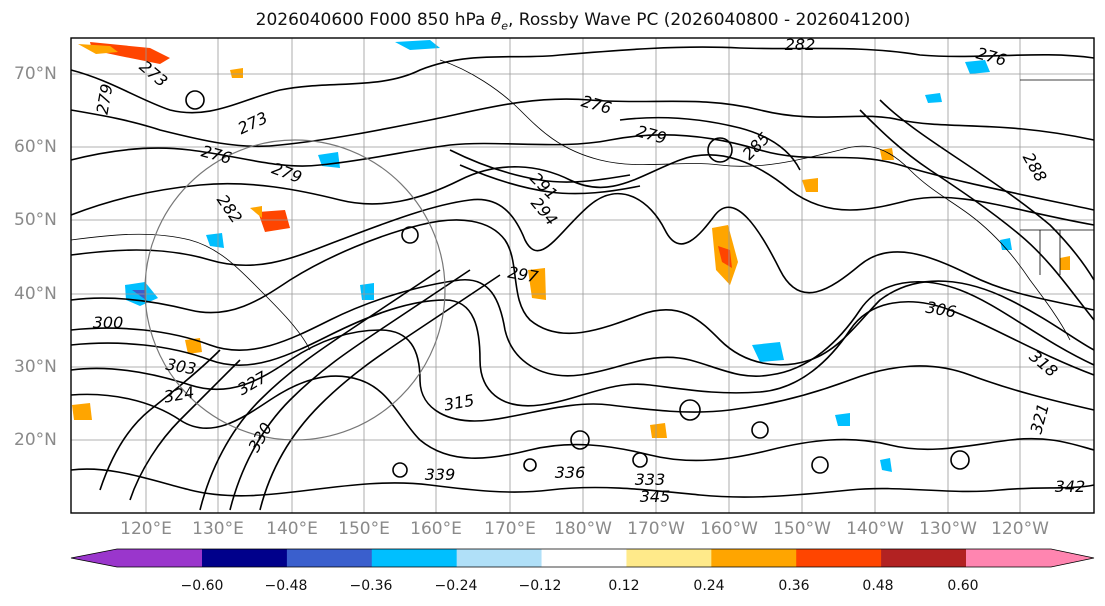 Image resolution: width=1105 pixels, height=606 pixels. Describe the element at coordinates (35, 367) in the screenshot. I see `lat-label: 30°N` at that location.